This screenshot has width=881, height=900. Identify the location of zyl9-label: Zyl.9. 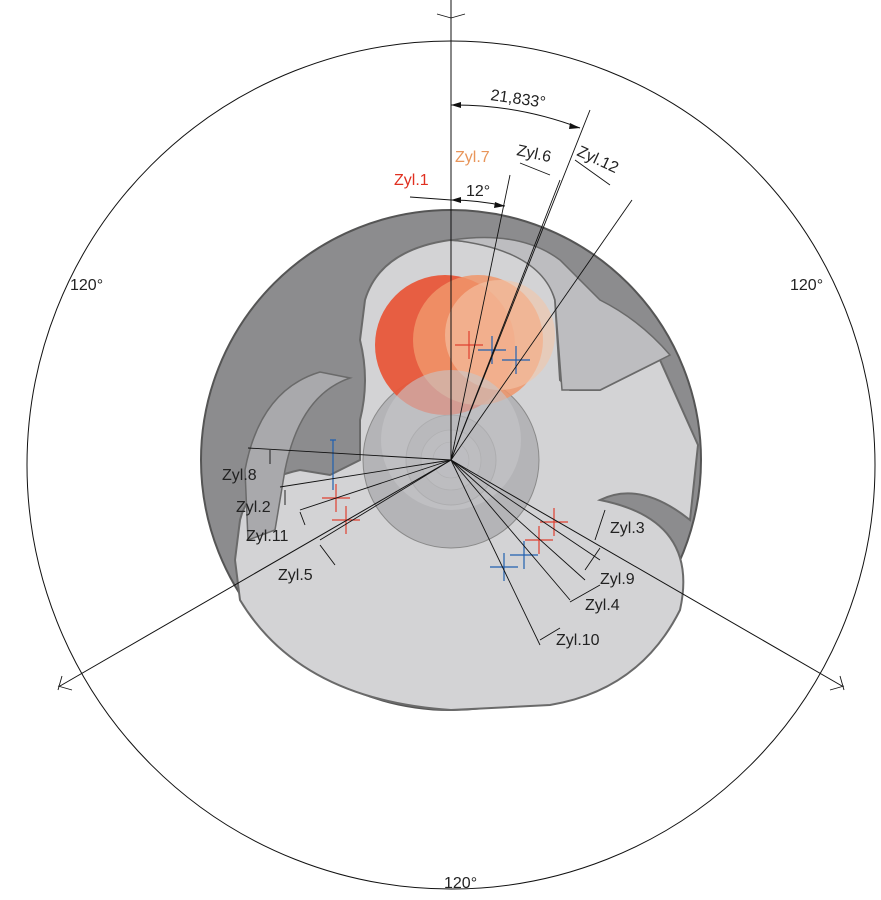
(617, 579).